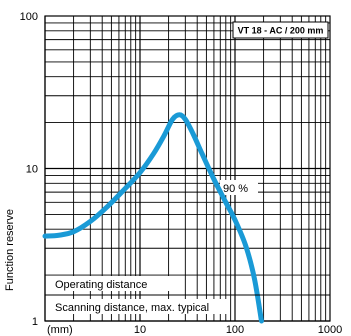 This screenshot has height=336, width=351. What do you see at coordinates (235, 189) in the screenshot?
I see `percent-label: 90 %` at bounding box center [235, 189].